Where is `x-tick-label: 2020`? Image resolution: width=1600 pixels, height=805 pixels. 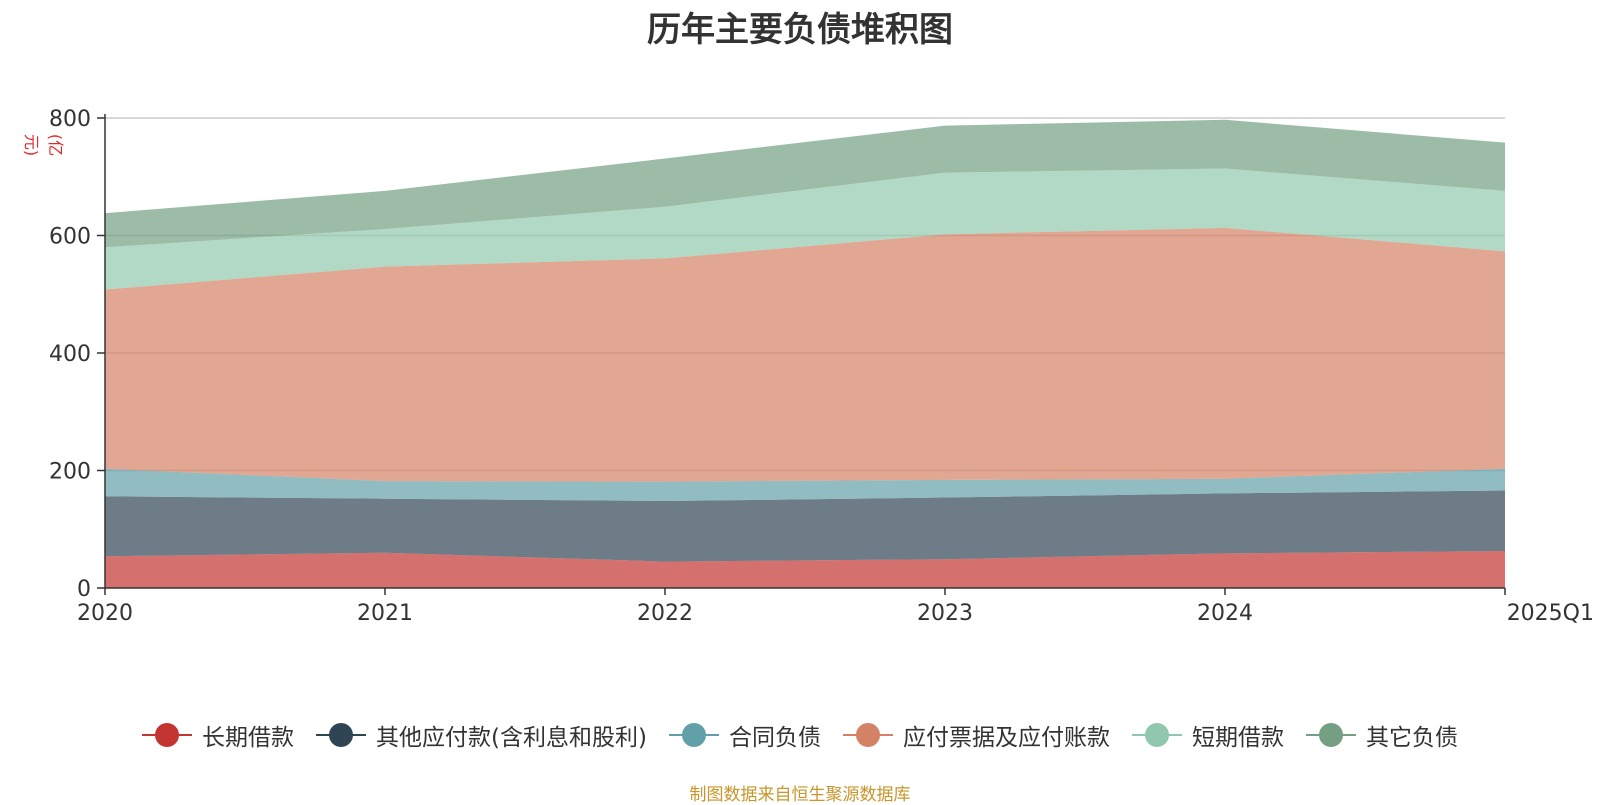
x-tick-label: 2020 is located at coordinates (105, 613).